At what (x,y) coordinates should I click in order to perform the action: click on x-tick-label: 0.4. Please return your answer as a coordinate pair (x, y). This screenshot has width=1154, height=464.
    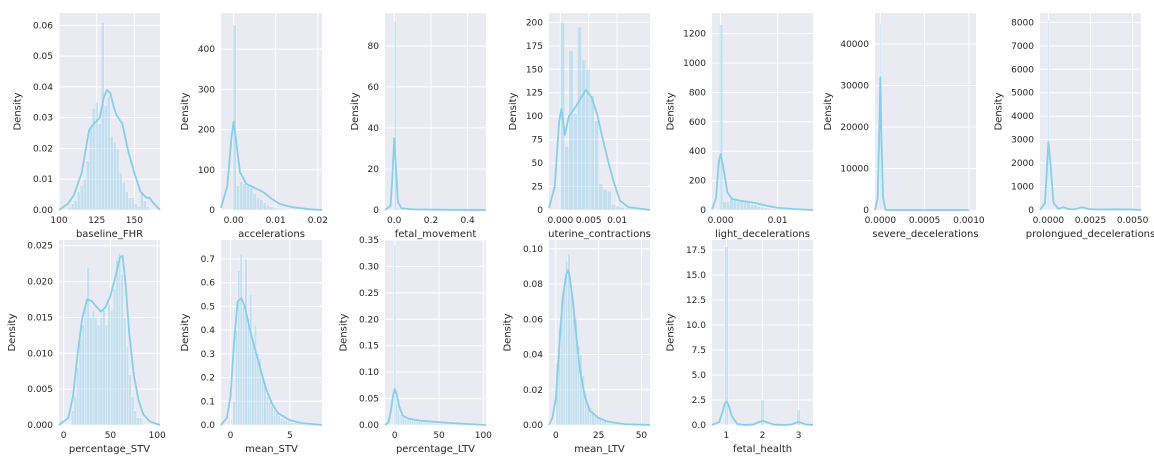
    Looking at the image, I should click on (467, 221).